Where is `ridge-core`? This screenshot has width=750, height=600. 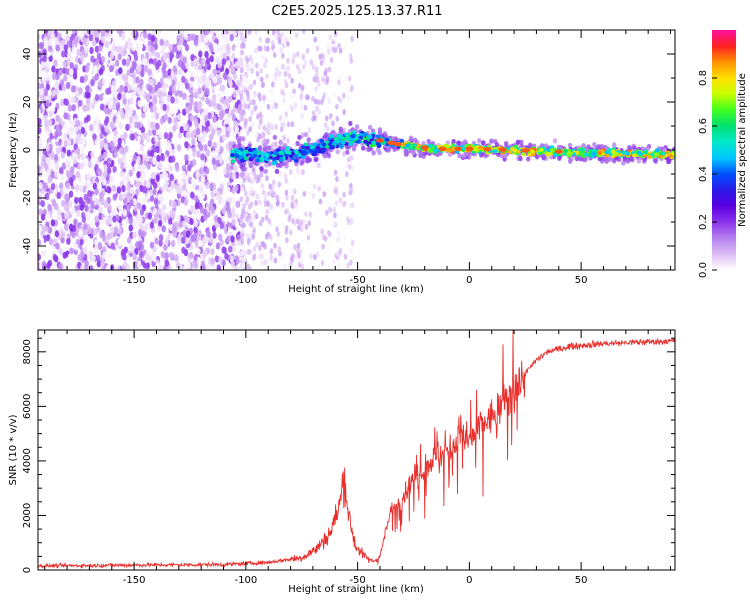 ridge-core is located at coordinates (258, 160).